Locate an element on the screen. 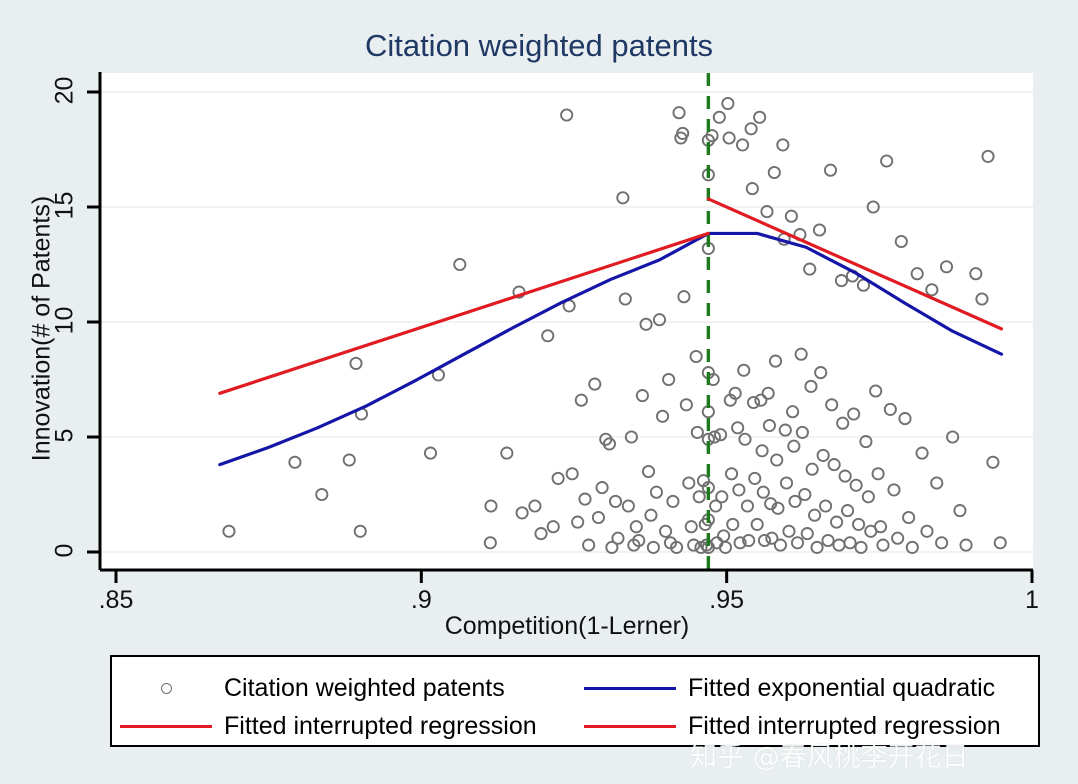 This screenshot has width=1078, height=784. x-tick-label: .85 is located at coordinates (116, 600).